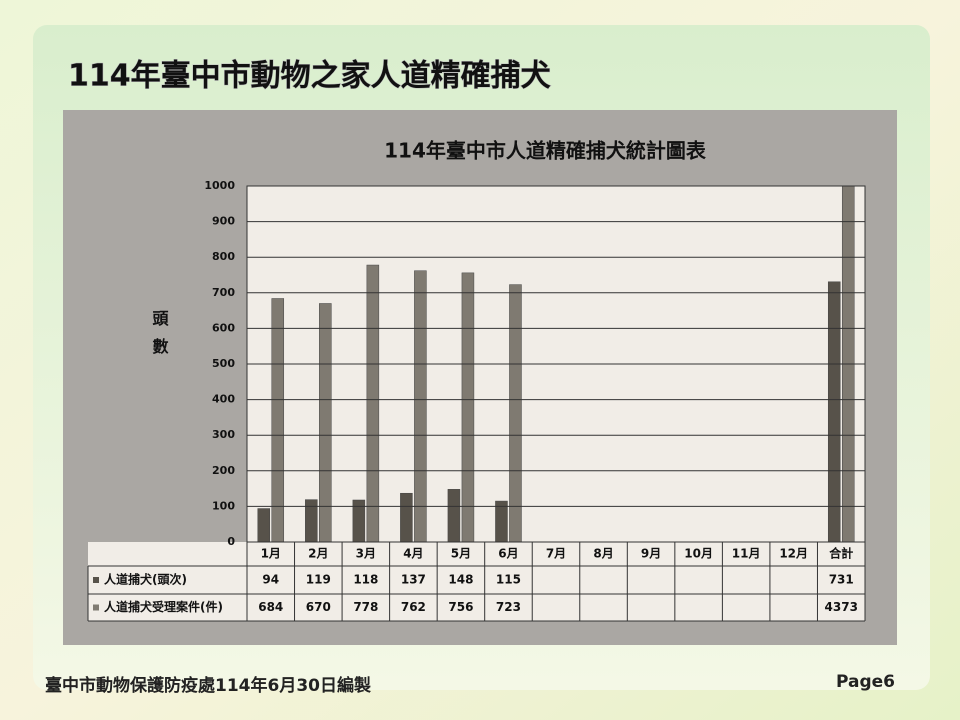  I want to click on x-tick-label: 4月, so click(413, 554).